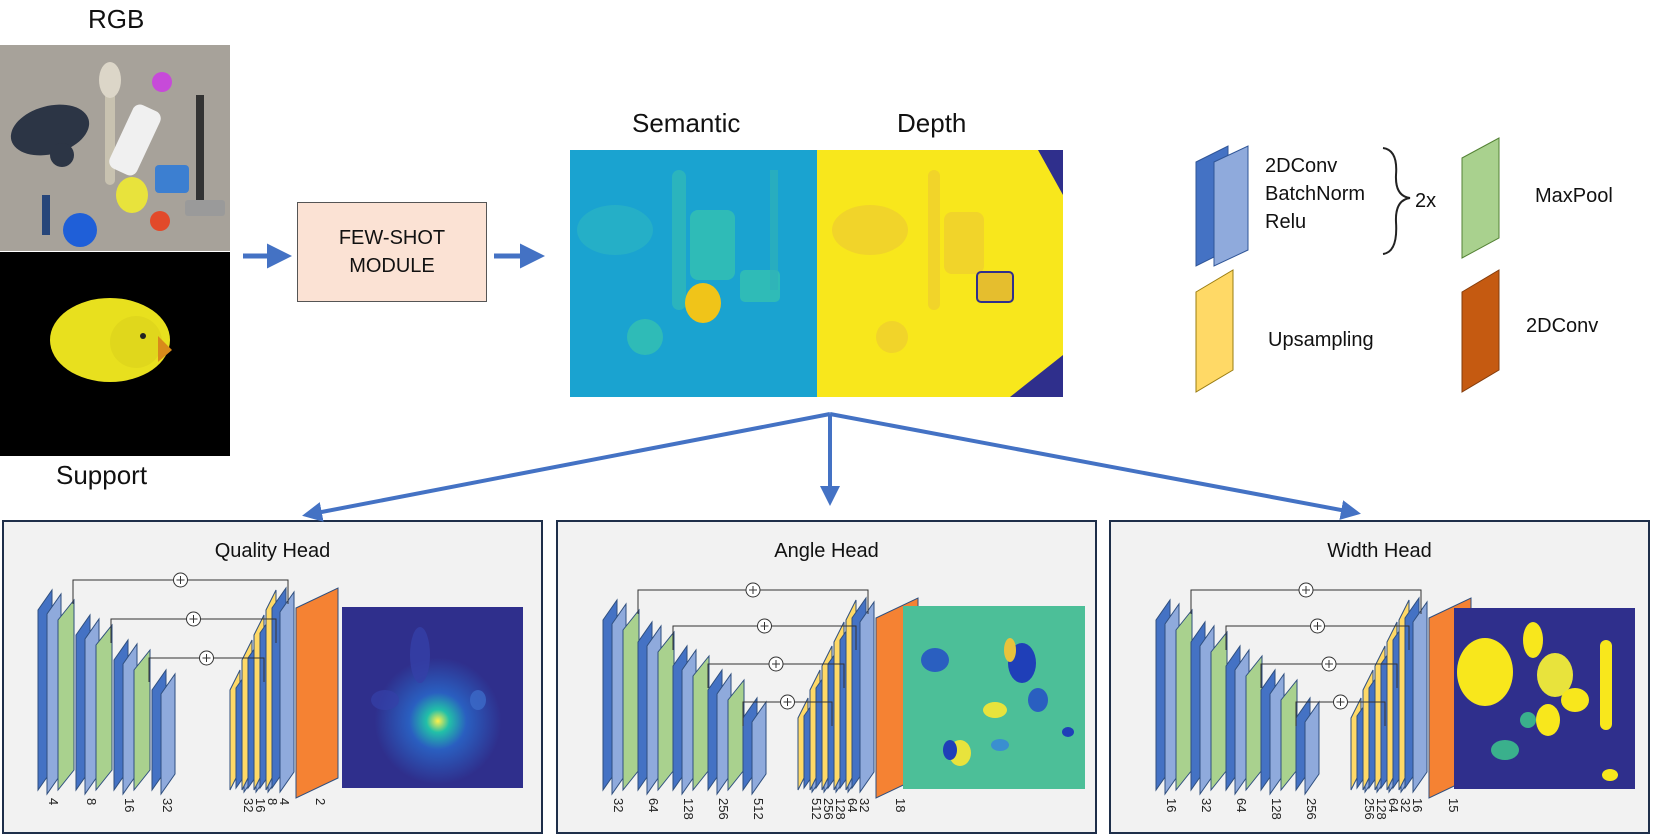  Describe the element at coordinates (320, 801) in the screenshot. I see `head-0-channel-label-8: 2` at that location.